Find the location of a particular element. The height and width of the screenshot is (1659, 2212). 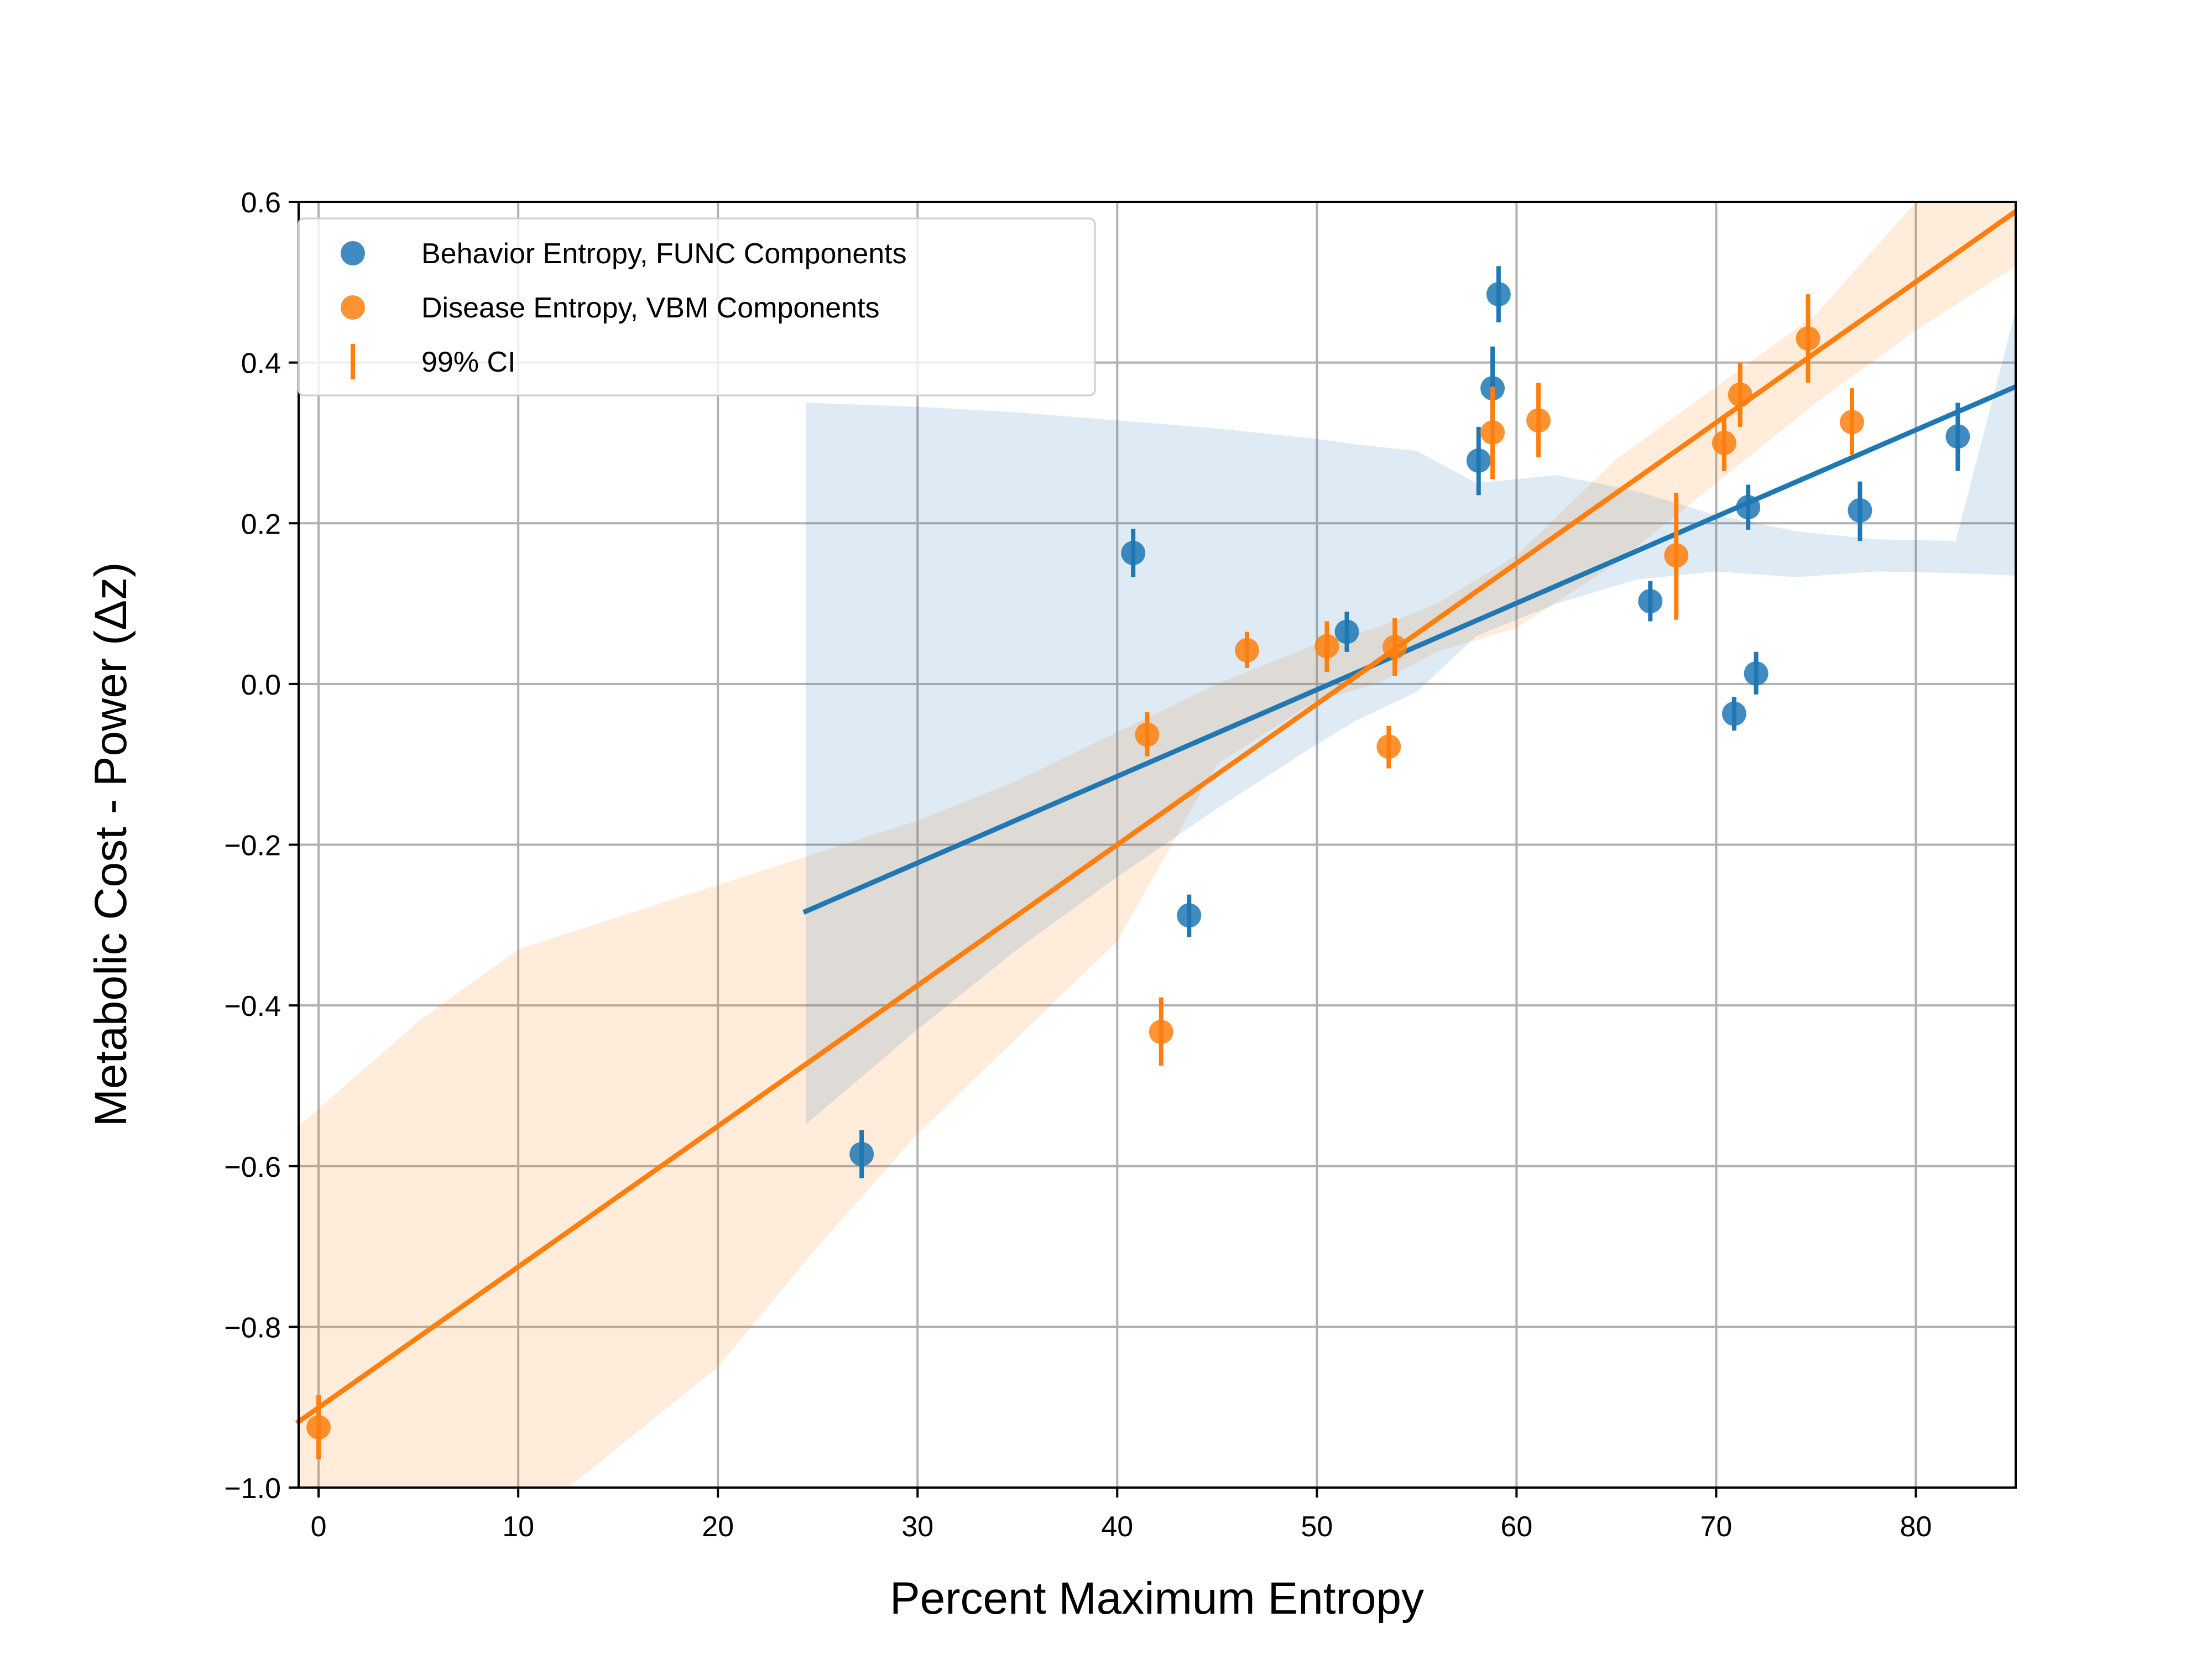

y-tick-label: 0.2 is located at coordinates (261, 524).